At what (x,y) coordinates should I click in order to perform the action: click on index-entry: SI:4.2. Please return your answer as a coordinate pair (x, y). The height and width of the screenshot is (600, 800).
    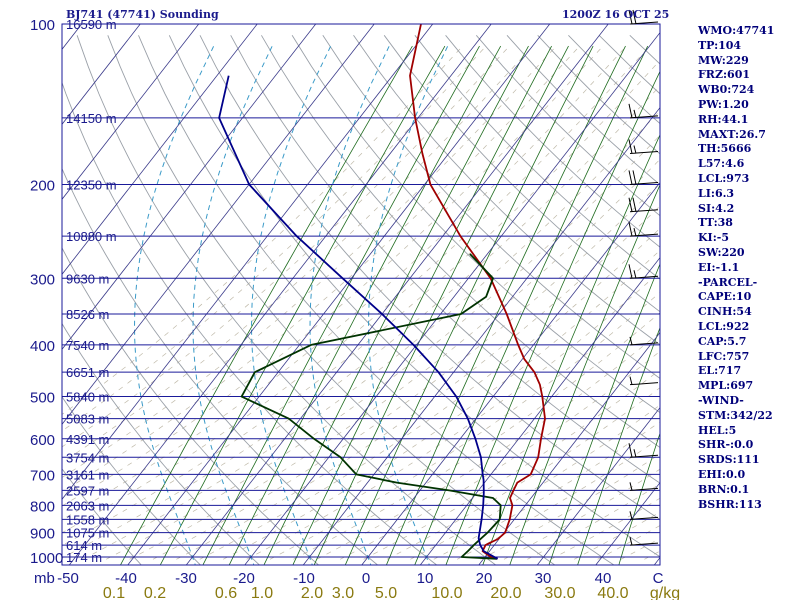
    Looking at the image, I should click on (716, 208).